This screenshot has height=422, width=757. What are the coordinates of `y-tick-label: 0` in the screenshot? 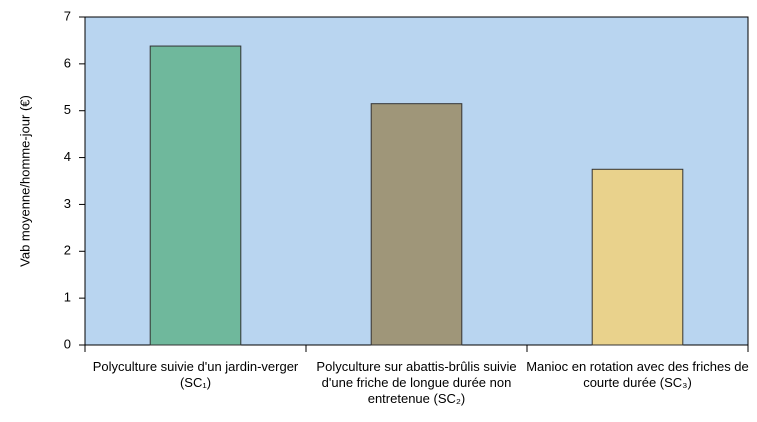 It's located at (67, 343).